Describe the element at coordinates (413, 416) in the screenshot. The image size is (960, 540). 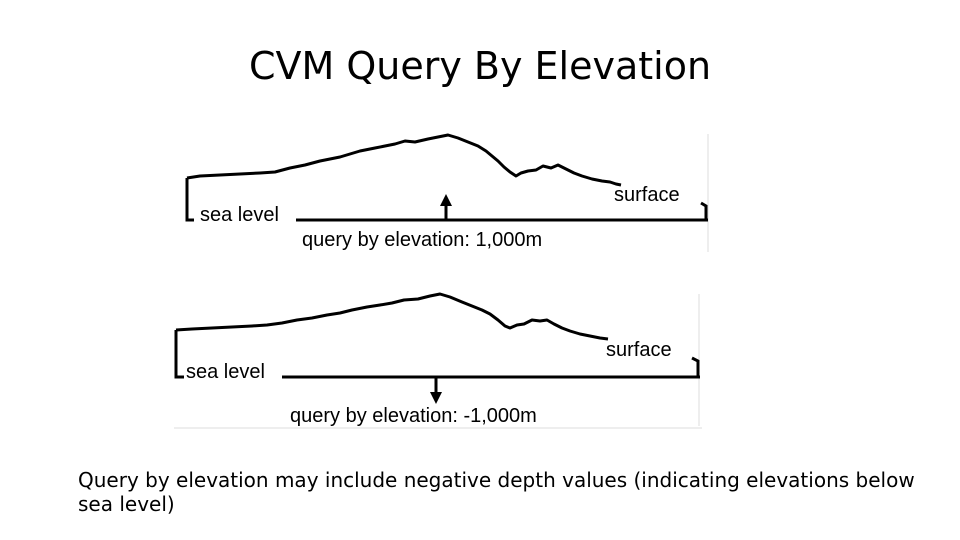
I see `query-elevation-label: query by elevation: -1,000m` at that location.